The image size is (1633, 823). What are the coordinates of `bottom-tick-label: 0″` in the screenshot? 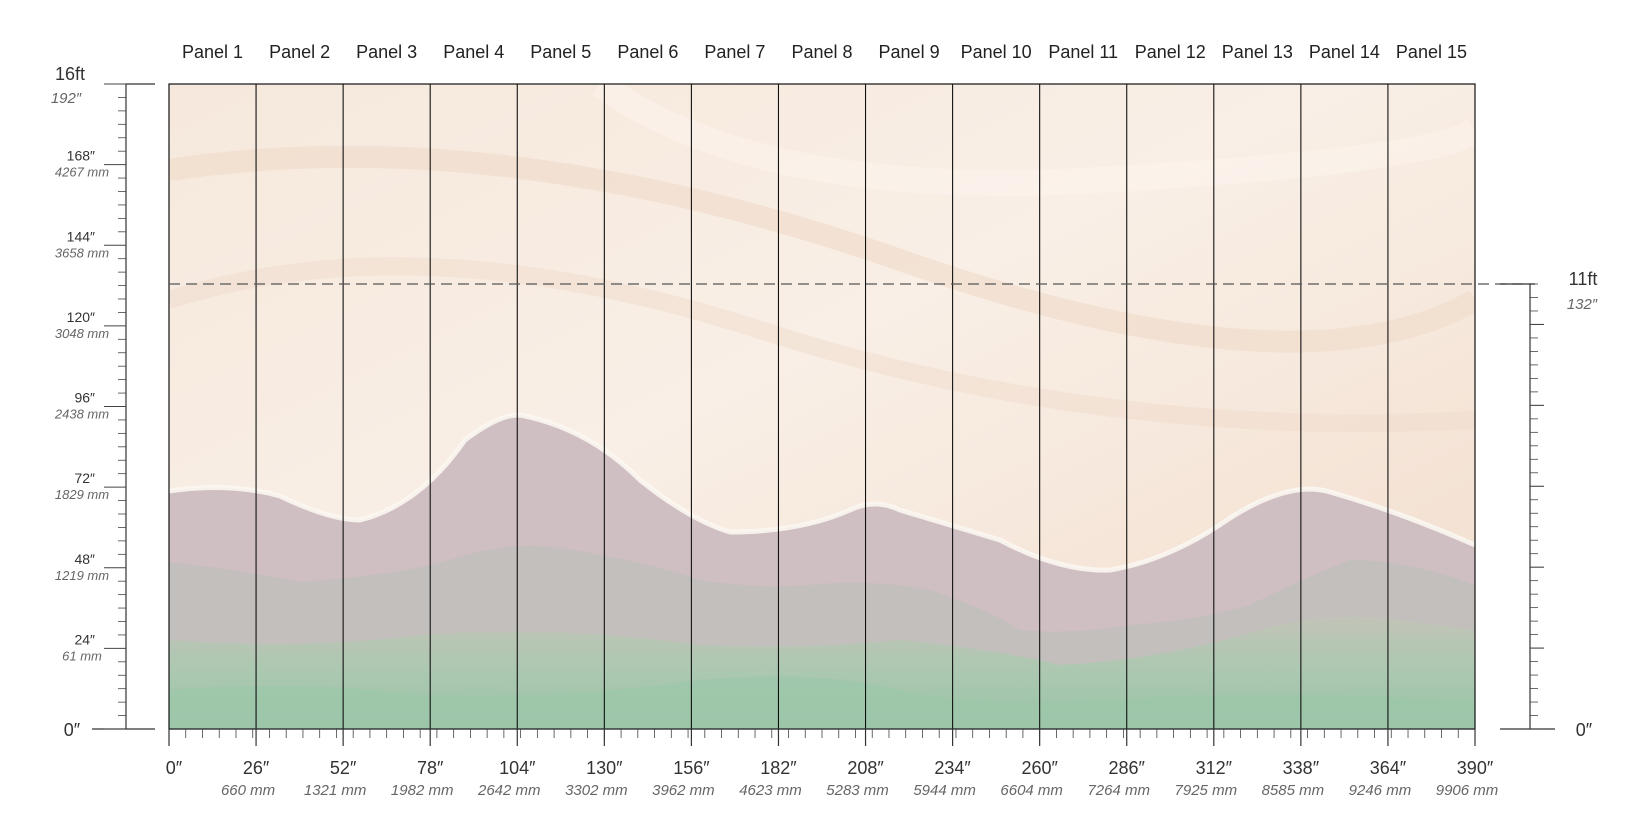 It's located at (174, 768).